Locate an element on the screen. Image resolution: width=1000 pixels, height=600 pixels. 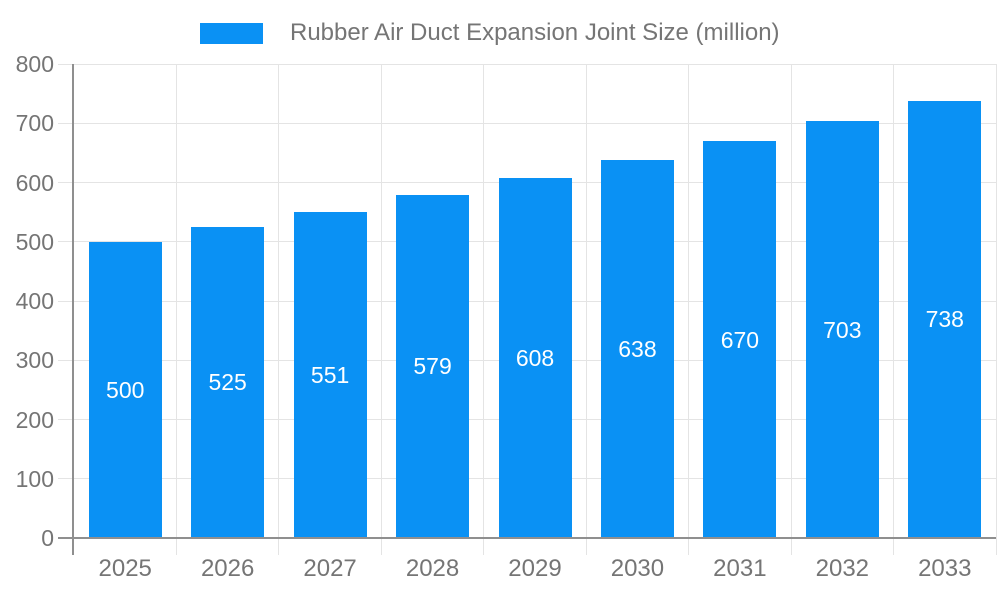
bar-2030: 638 is located at coordinates (637, 348).